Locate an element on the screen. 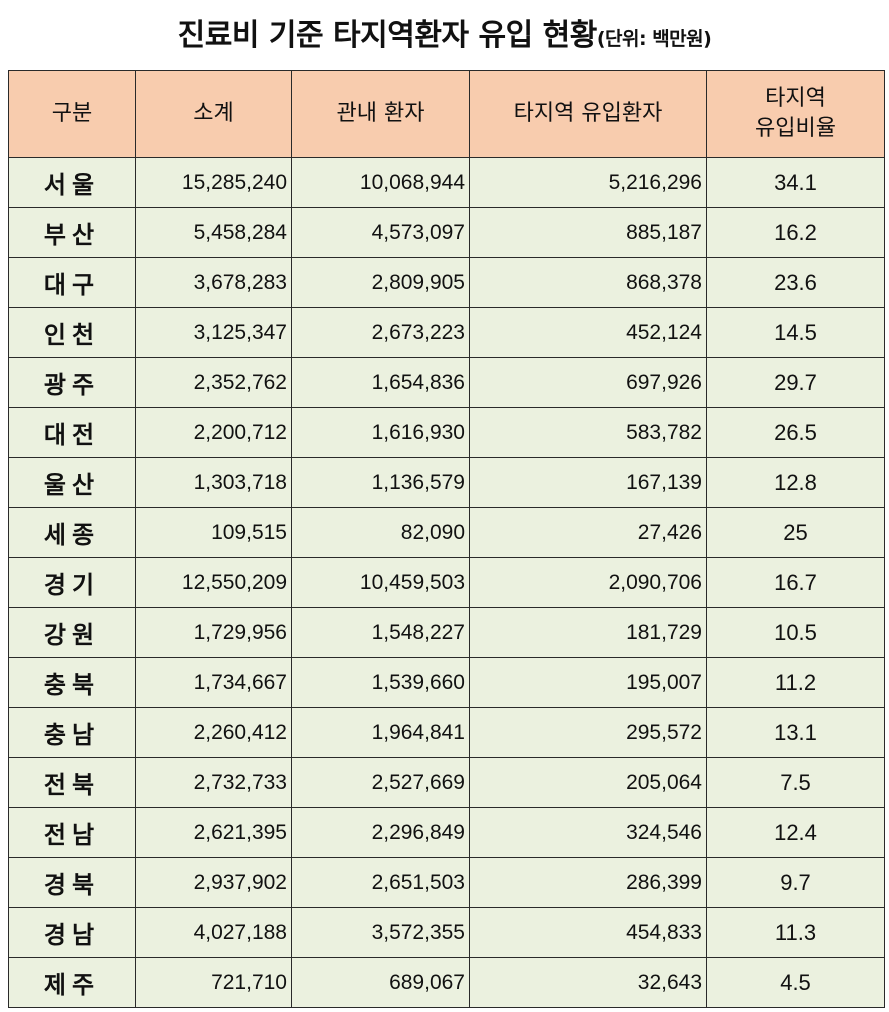  subtotal-cell: 2,352,762 is located at coordinates (213, 382).